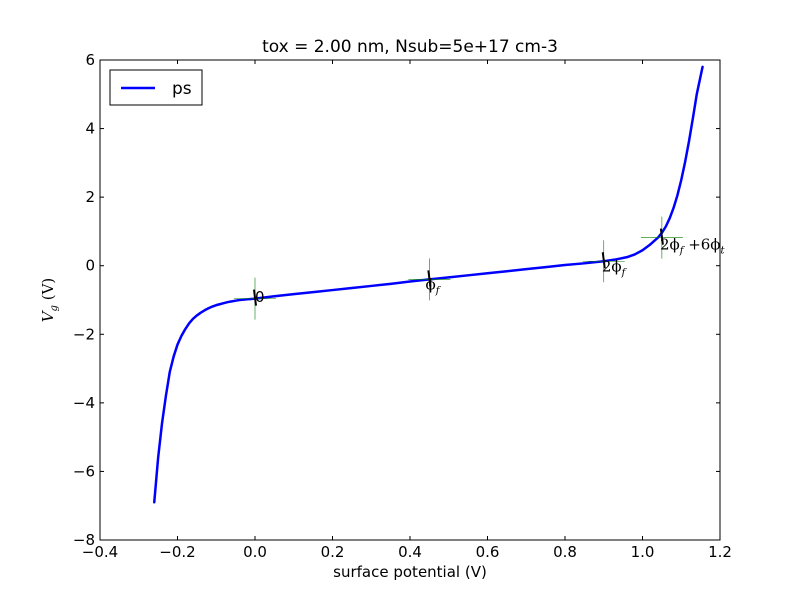 The width and height of the screenshot is (800, 600). I want to click on marker-two-phi-f-label-main: 2ϕ, so click(612, 267).